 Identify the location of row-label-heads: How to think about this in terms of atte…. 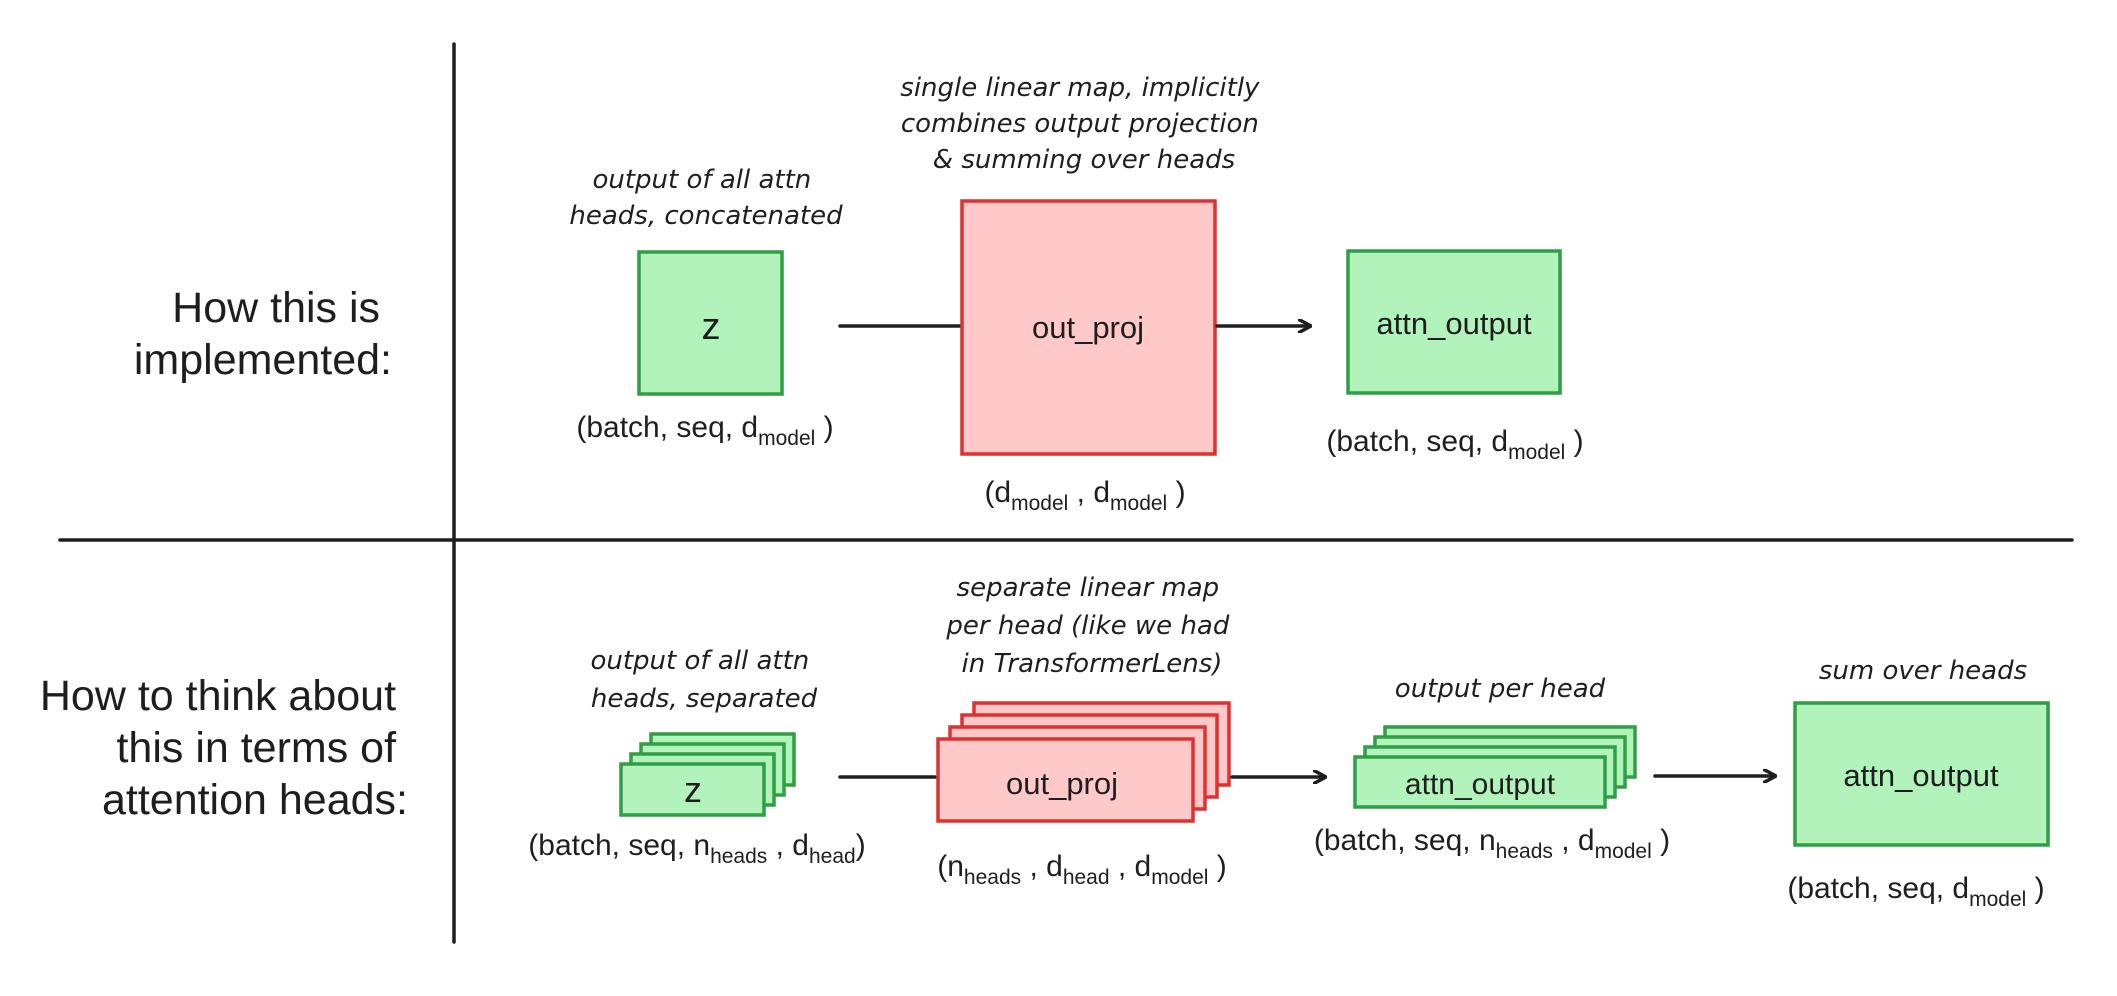
(224, 748).